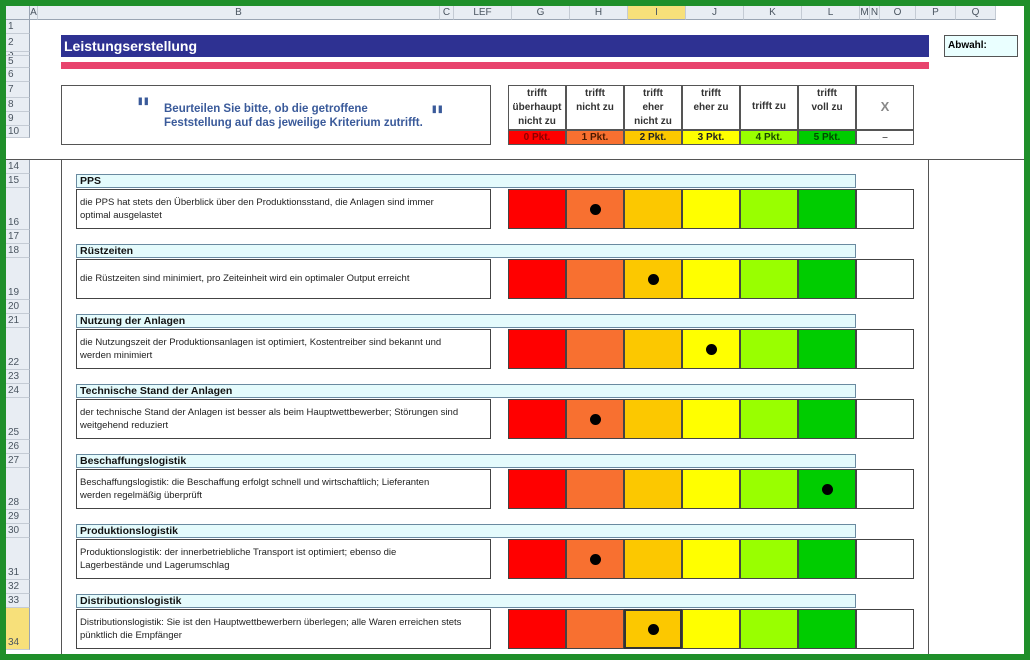 The height and width of the screenshot is (660, 1030). I want to click on row-header-5: 5, so click(18, 62).